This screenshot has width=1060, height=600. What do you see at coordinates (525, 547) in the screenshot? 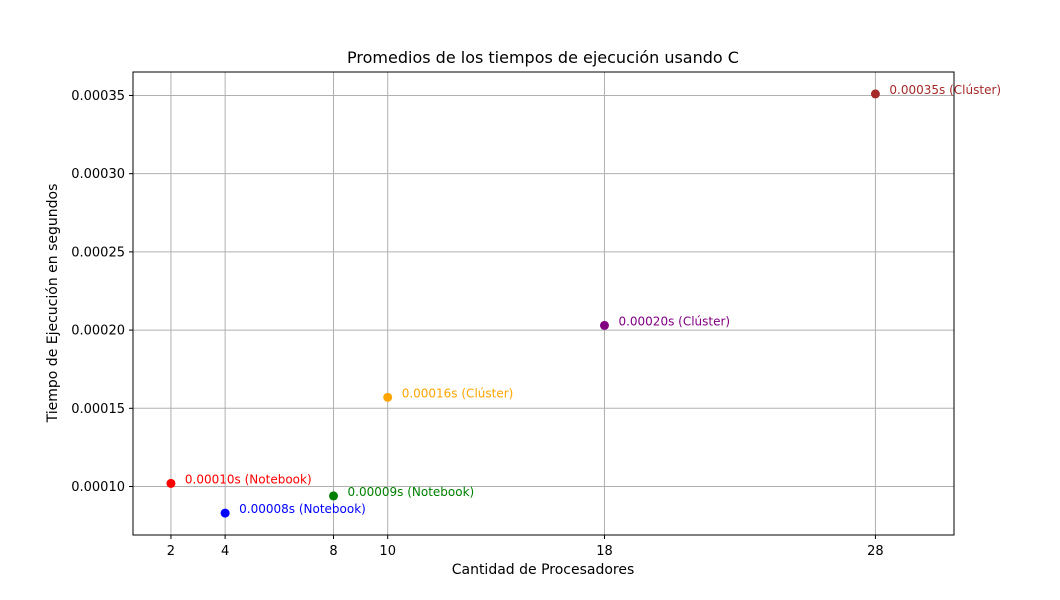
I see `x-axis-ticks: 2 4 8 10 18 28` at bounding box center [525, 547].